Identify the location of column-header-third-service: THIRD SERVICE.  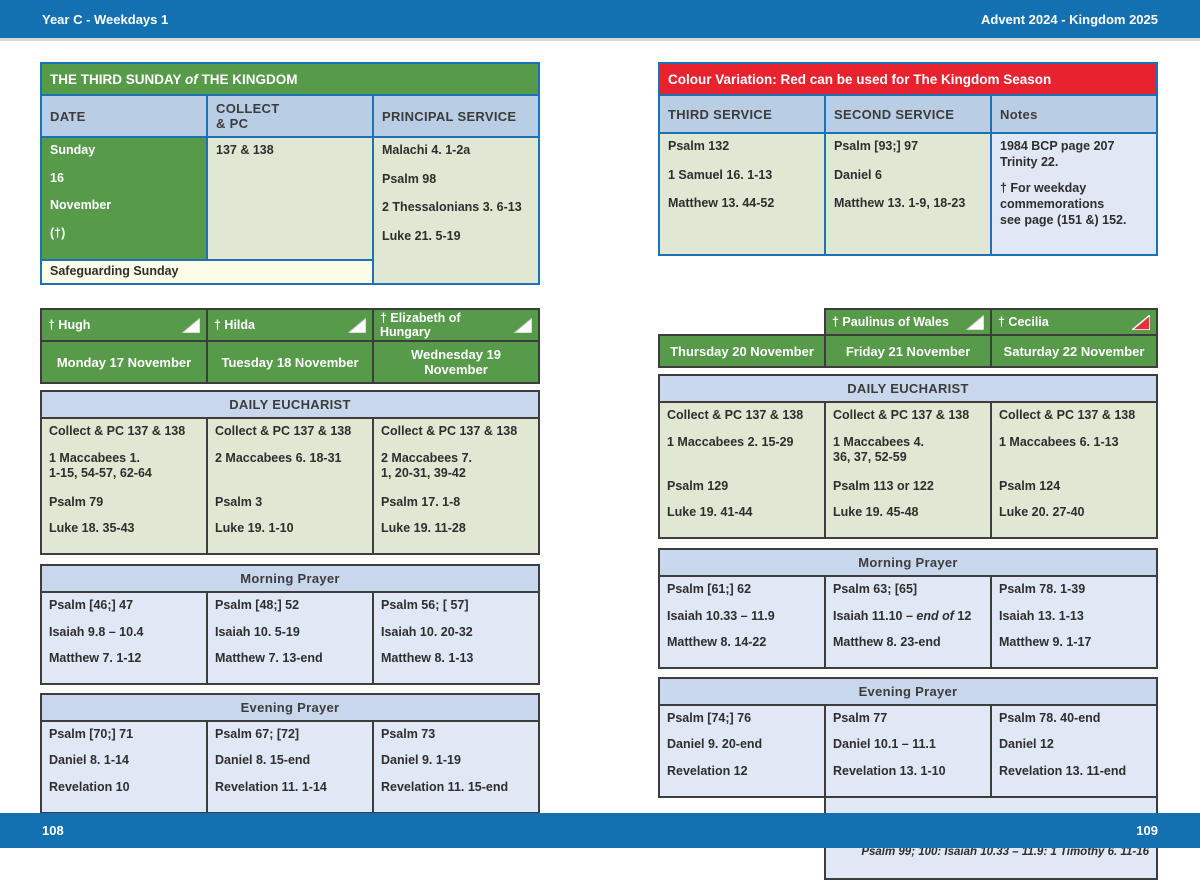
(742, 114).